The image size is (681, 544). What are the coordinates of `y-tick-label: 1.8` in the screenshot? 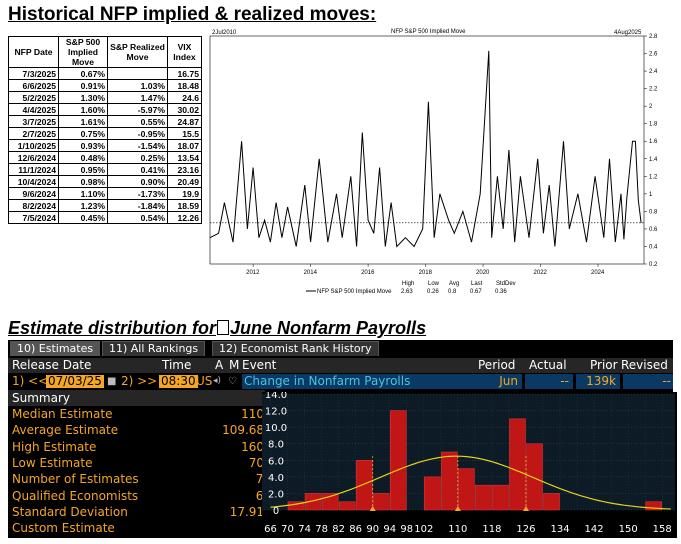 It's located at (653, 125).